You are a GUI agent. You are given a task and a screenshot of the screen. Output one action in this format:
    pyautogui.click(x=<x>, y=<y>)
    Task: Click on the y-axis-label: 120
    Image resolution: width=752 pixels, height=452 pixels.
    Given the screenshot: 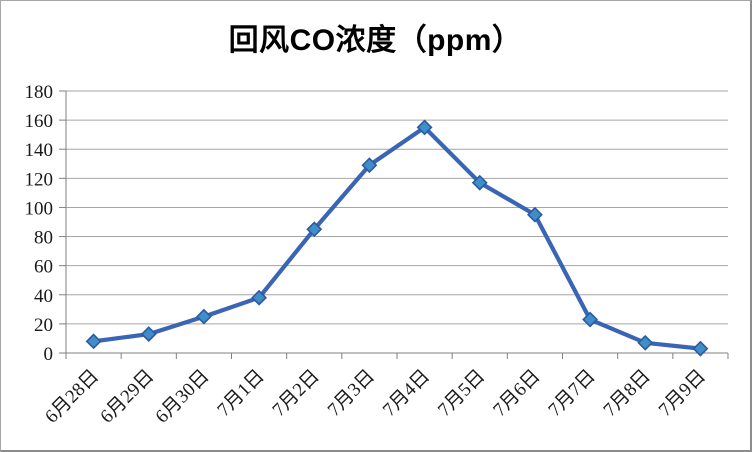 What is the action you would take?
    pyautogui.click(x=39, y=179)
    